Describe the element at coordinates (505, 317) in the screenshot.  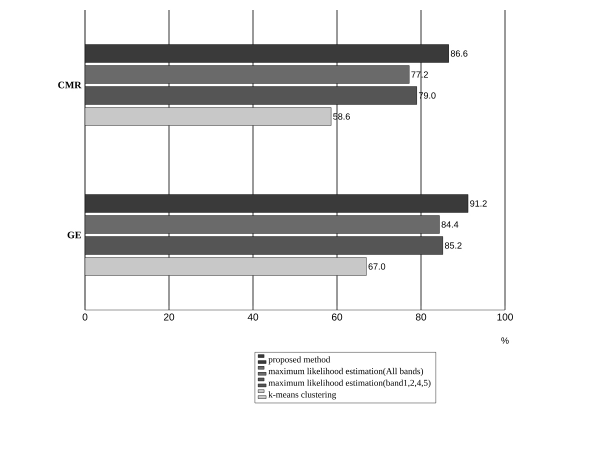
I see `x-tick-label: 100` at that location.